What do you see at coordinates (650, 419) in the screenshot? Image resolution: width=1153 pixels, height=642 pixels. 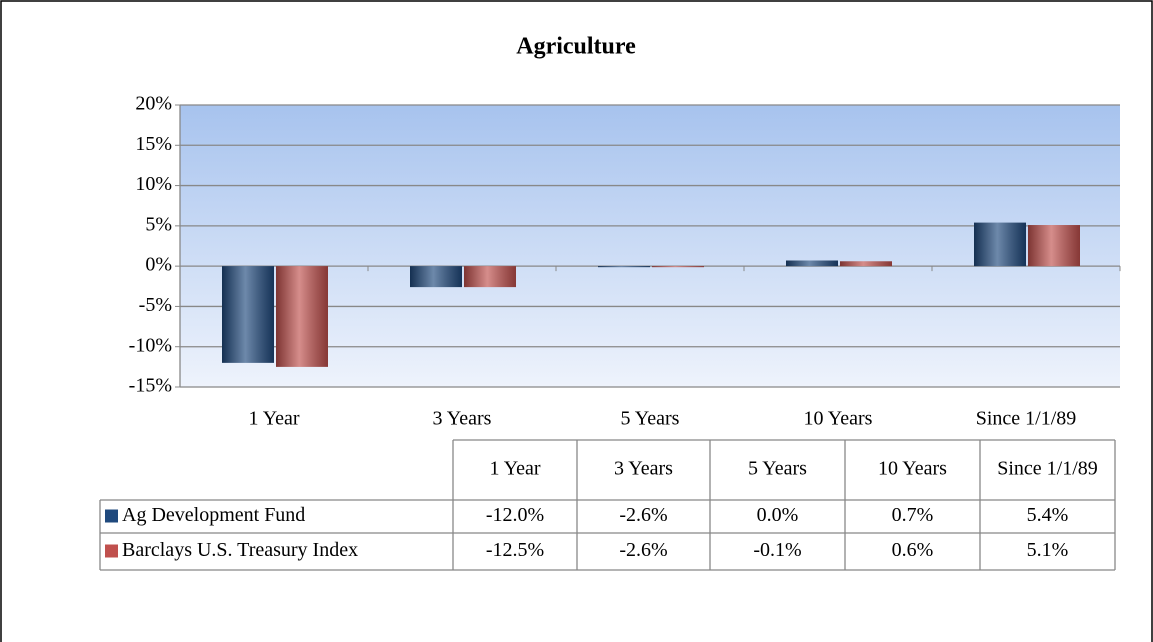 I see `x-tick-label: 5 Years` at bounding box center [650, 419].